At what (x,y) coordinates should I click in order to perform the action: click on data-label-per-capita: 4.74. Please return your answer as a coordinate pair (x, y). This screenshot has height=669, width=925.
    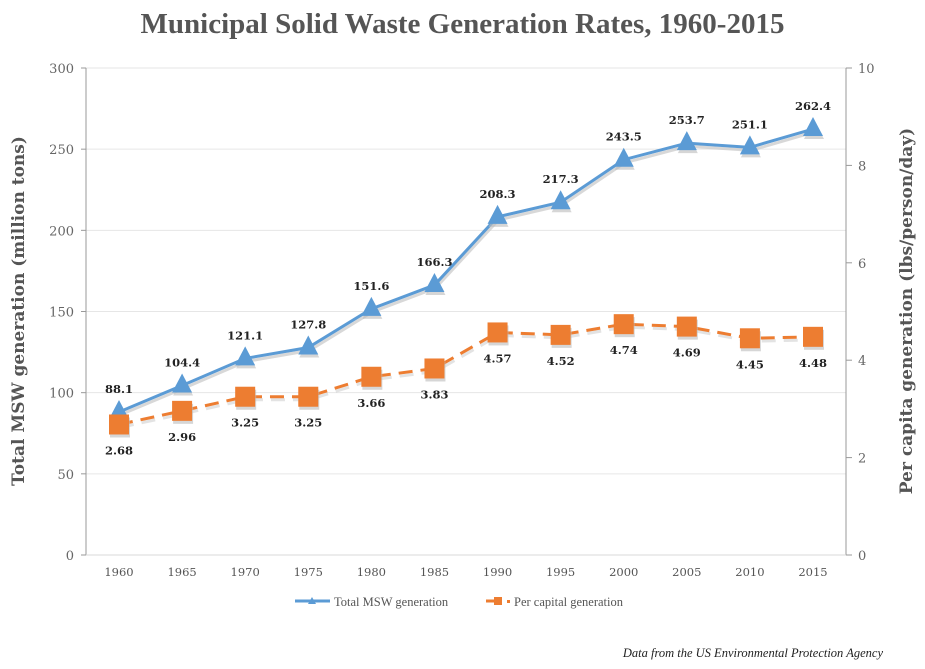
    Looking at the image, I should click on (624, 350).